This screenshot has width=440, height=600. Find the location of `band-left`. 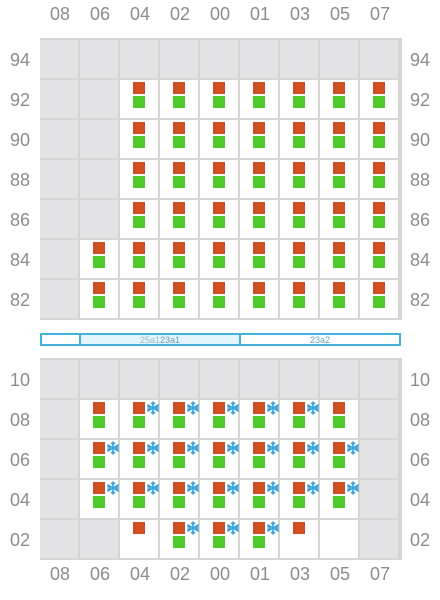

band-left is located at coordinates (60, 339).